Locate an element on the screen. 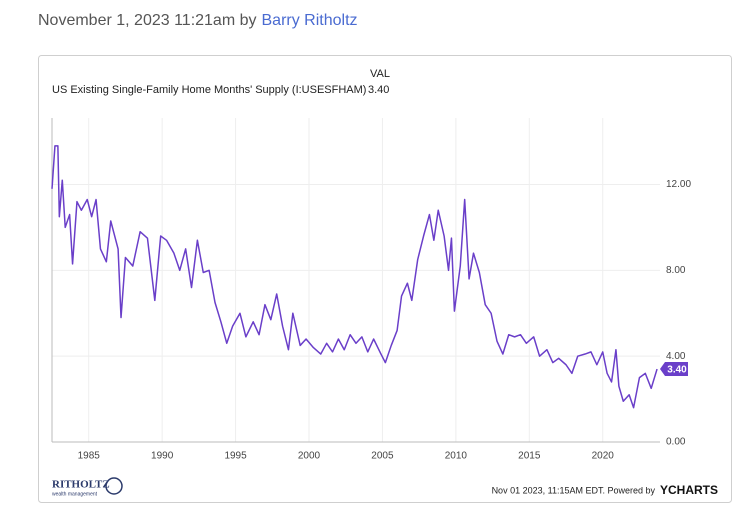 This screenshot has height=508, width=744. byline-date: November 1, 2023 11:21am by is located at coordinates (147, 20).